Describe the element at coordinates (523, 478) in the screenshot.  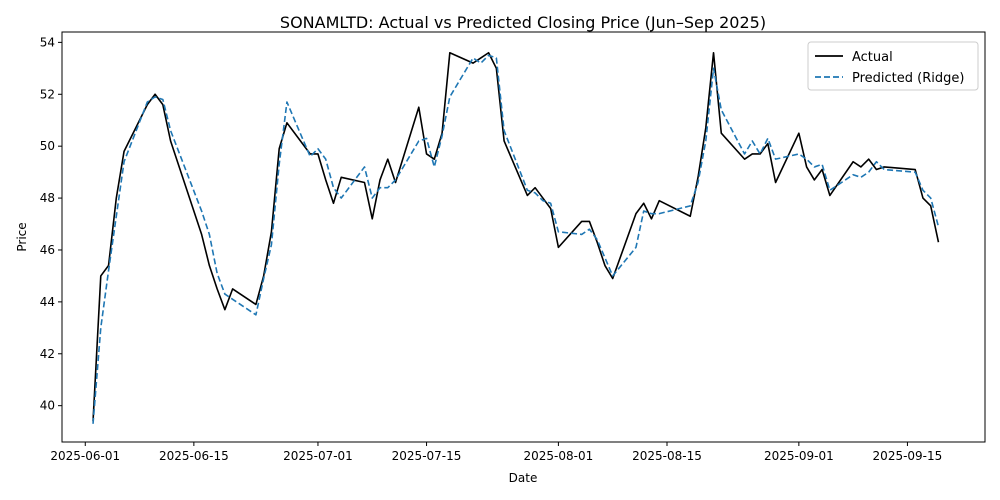
I see `x-axis-label: Date` at that location.